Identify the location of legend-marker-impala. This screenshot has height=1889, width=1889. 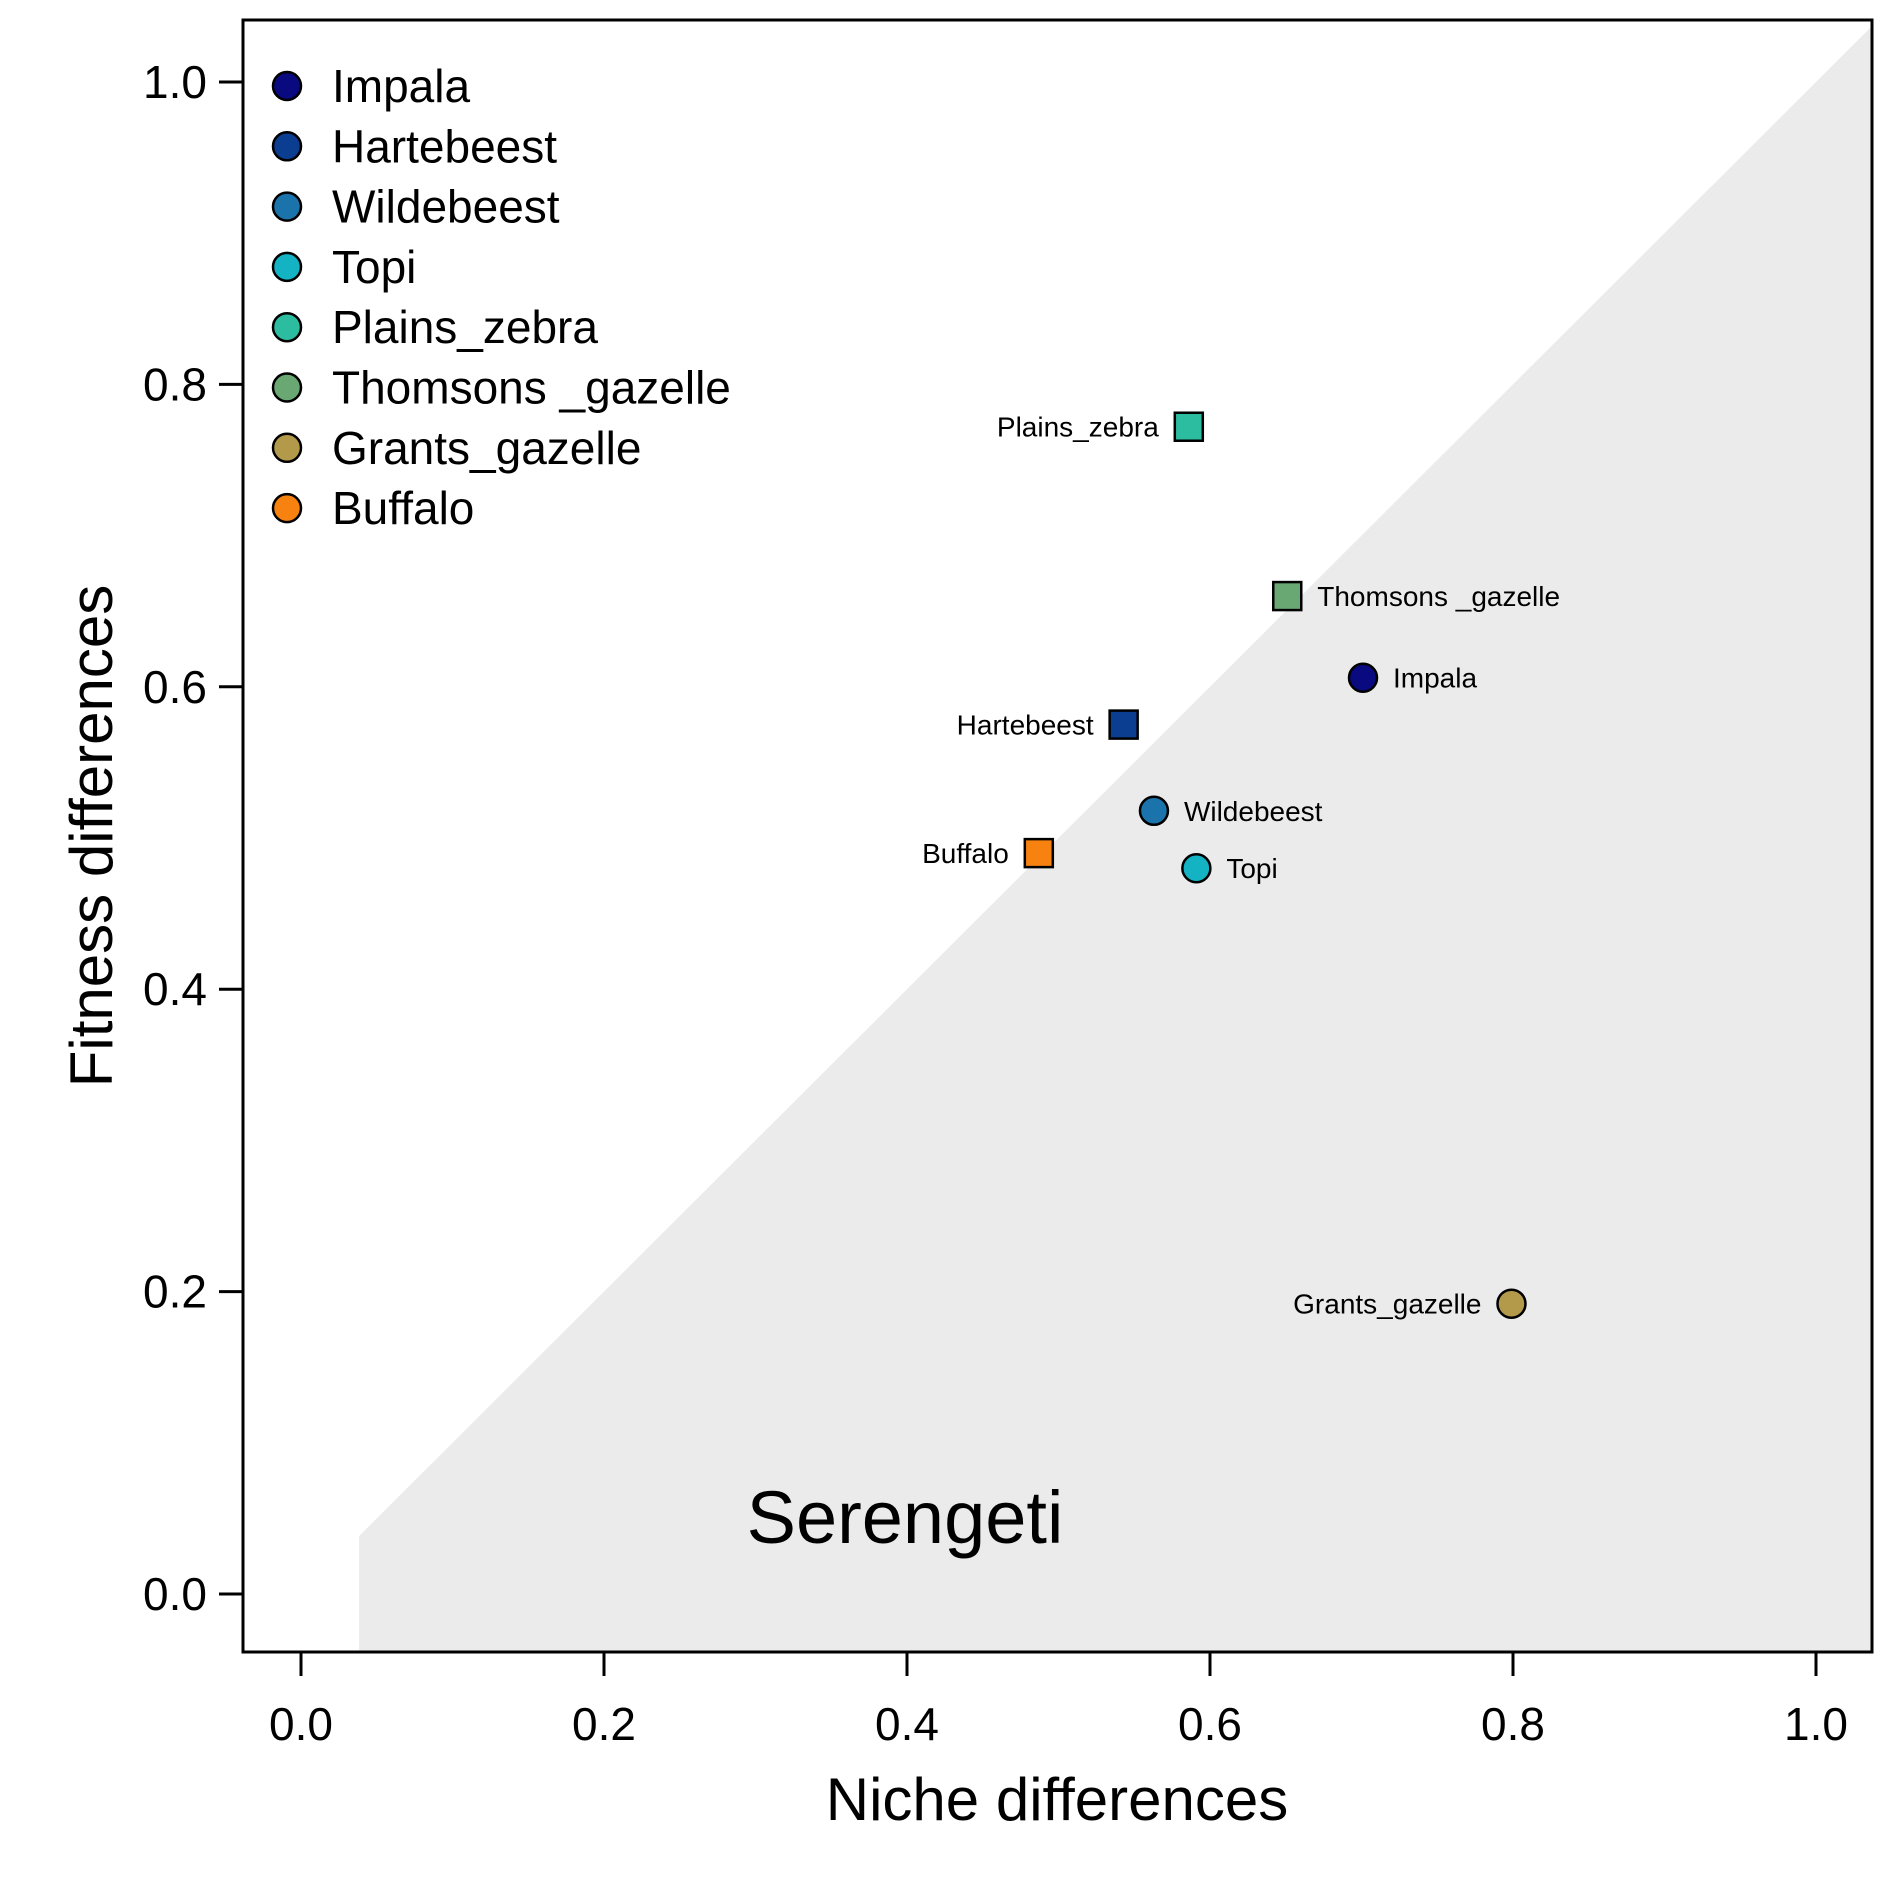
(287, 86).